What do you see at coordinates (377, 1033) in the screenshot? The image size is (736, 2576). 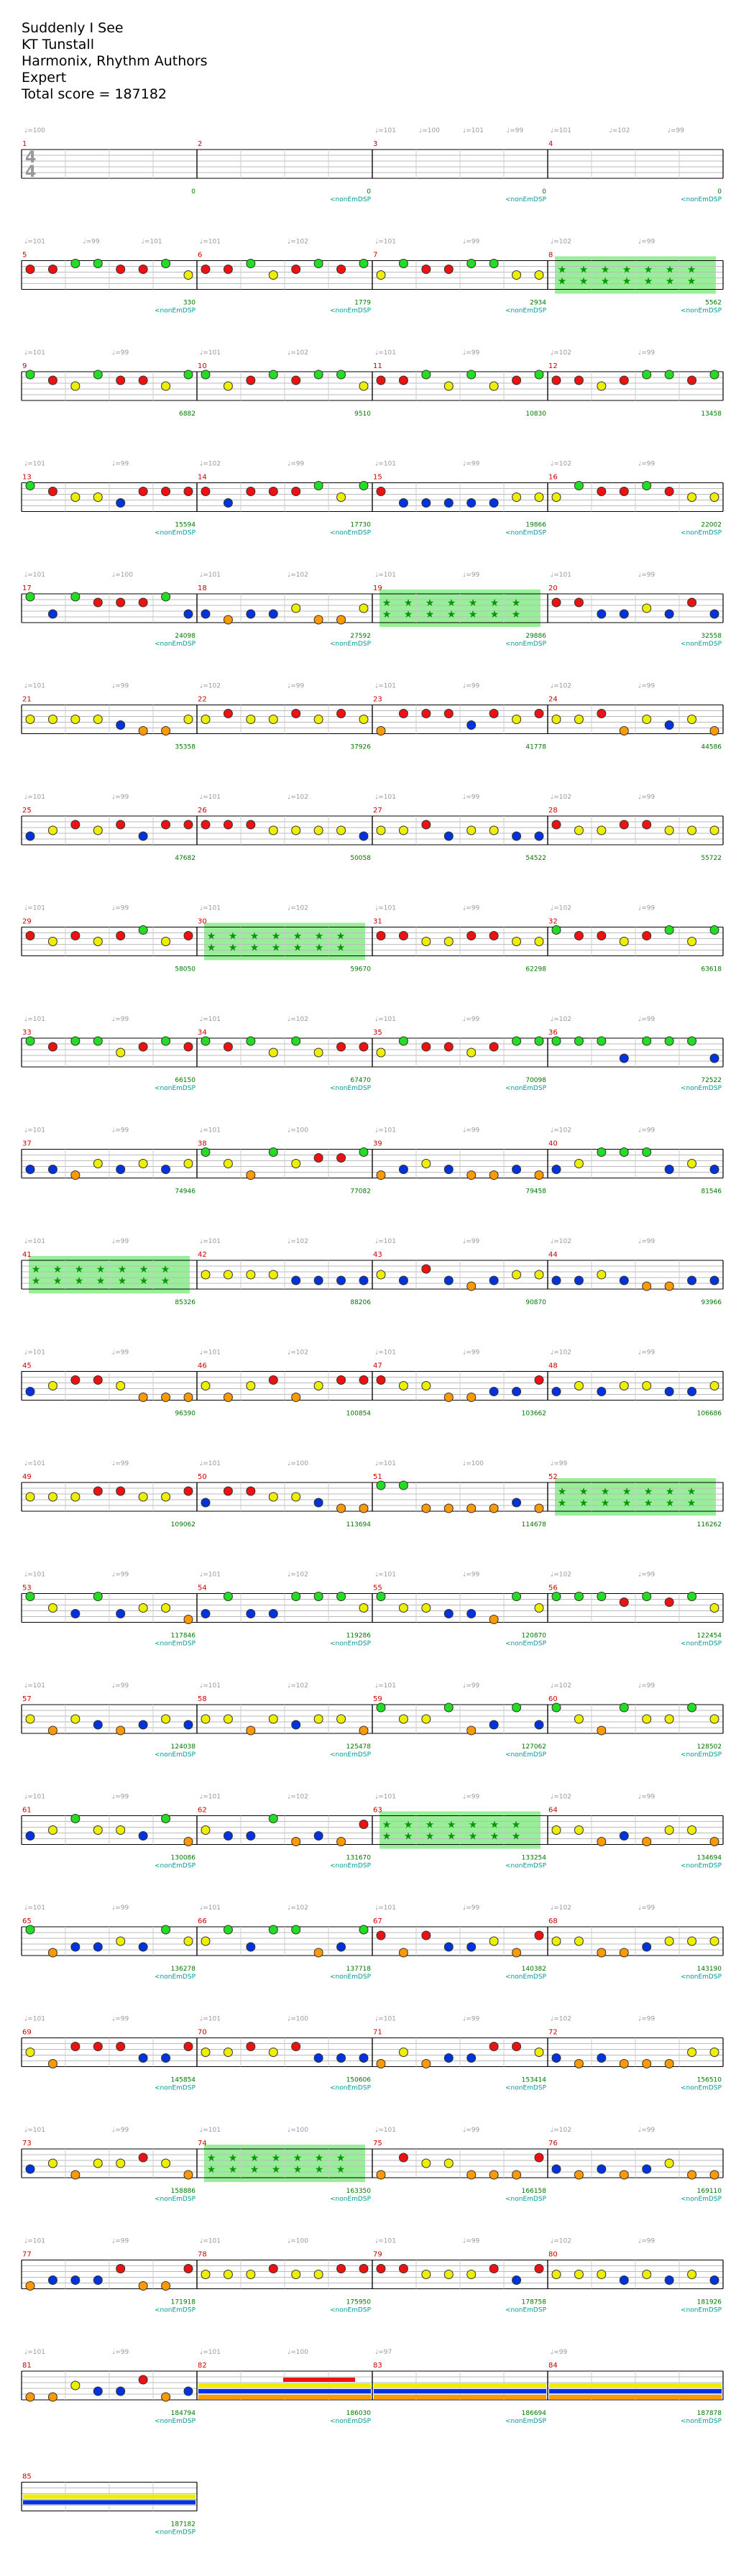 I see `measure-number: 35` at bounding box center [377, 1033].